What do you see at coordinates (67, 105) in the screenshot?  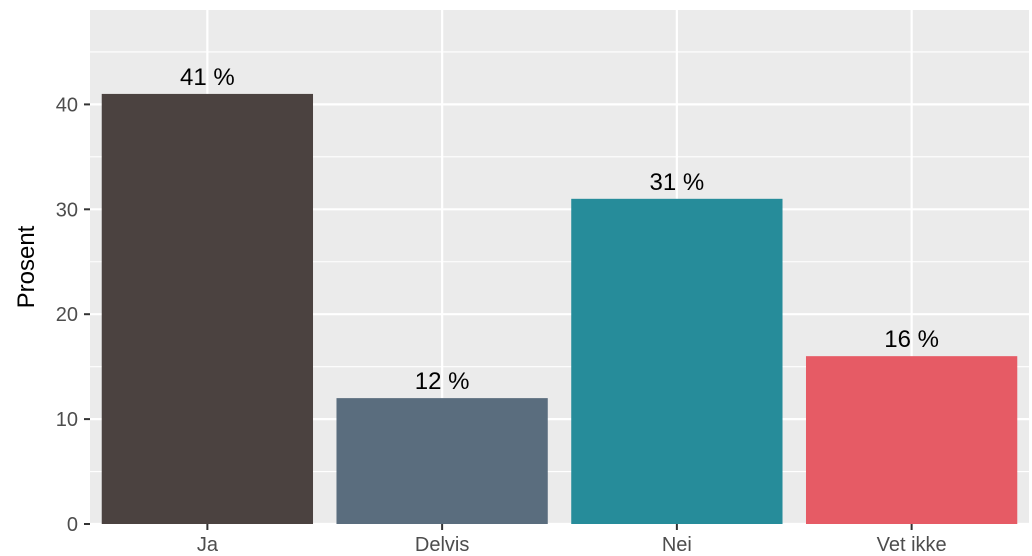 I see `y-tick-label: 40` at bounding box center [67, 105].